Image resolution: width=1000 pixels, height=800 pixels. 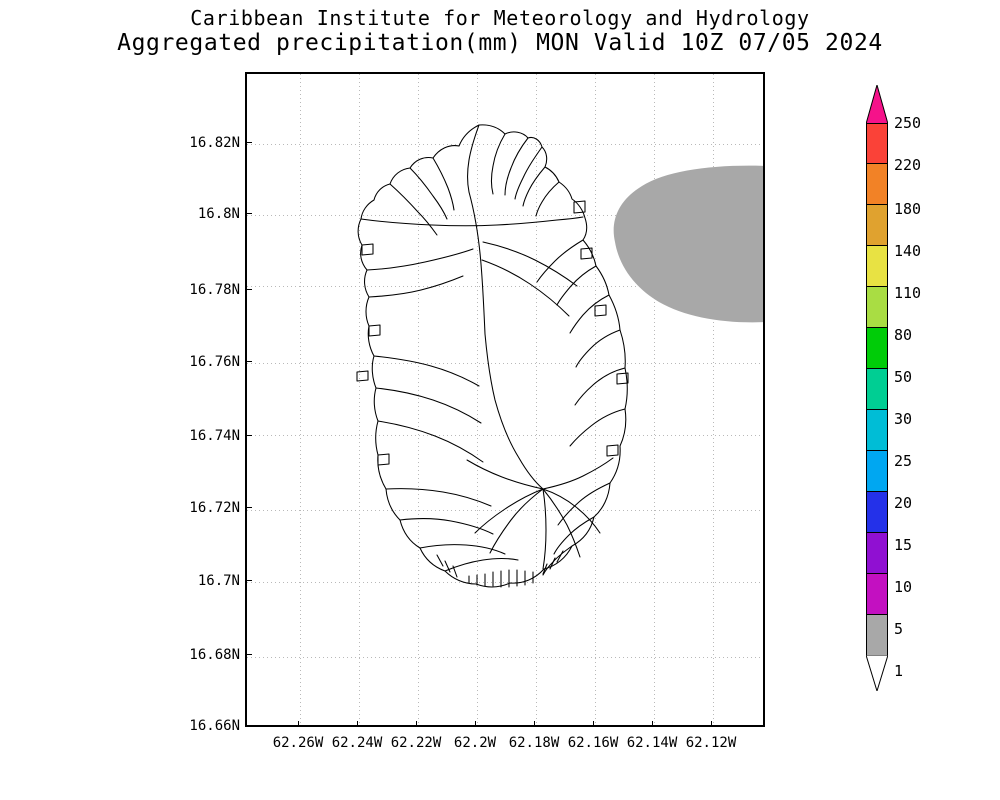 What do you see at coordinates (214, 290) in the screenshot?
I see `y-axis-label: 16.78N` at bounding box center [214, 290].